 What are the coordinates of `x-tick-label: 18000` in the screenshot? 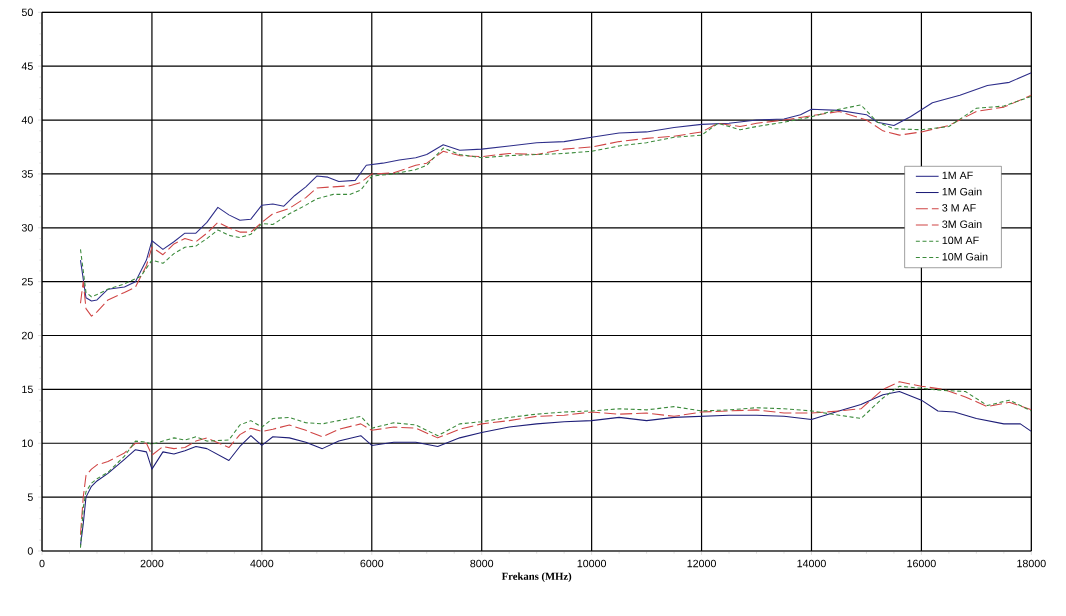 It's located at (1031, 563).